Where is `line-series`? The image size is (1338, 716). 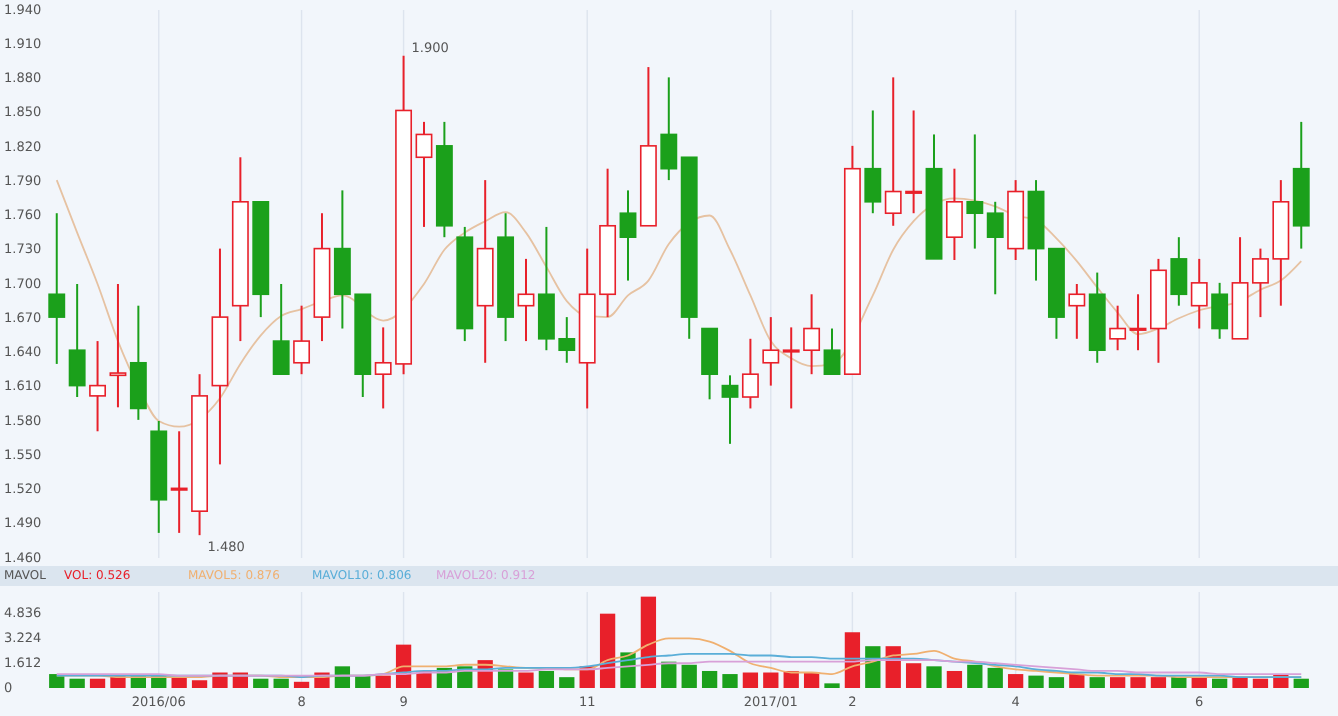
line-series is located at coordinates (679, 668).